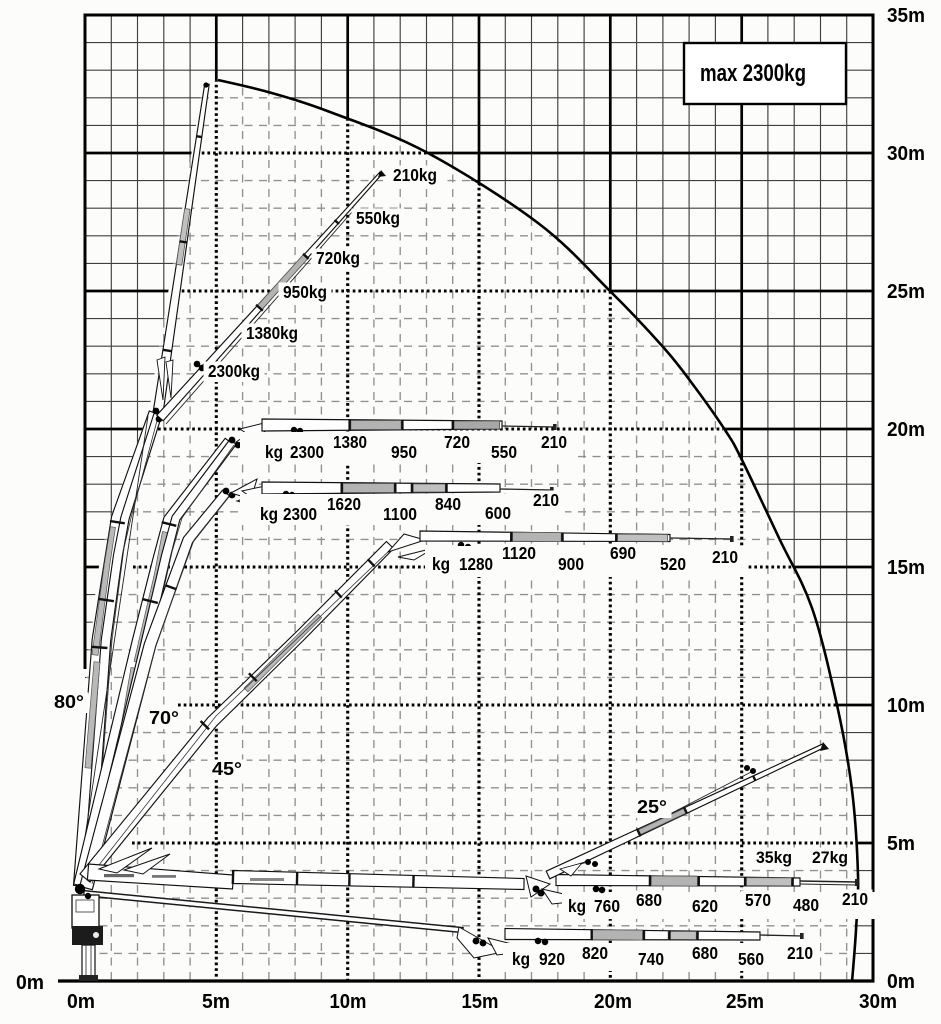 The height and width of the screenshot is (1024, 941). I want to click on svg-text: 570, so click(758, 900).